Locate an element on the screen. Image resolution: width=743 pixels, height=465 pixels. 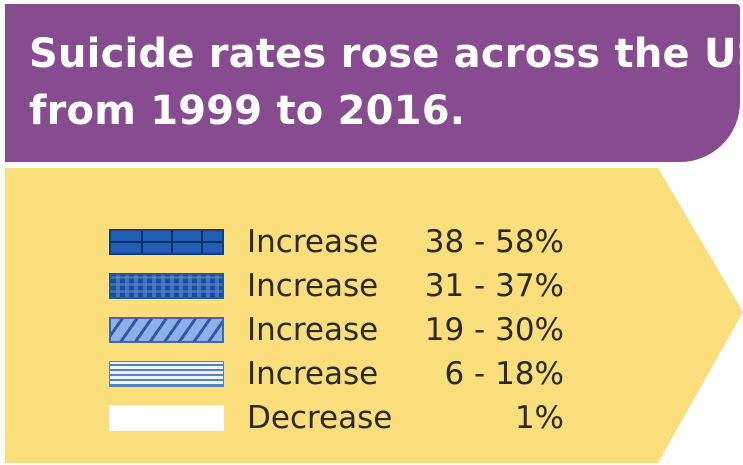
legend-item-decrease-1: Decrease 1% is located at coordinates (341, 418).